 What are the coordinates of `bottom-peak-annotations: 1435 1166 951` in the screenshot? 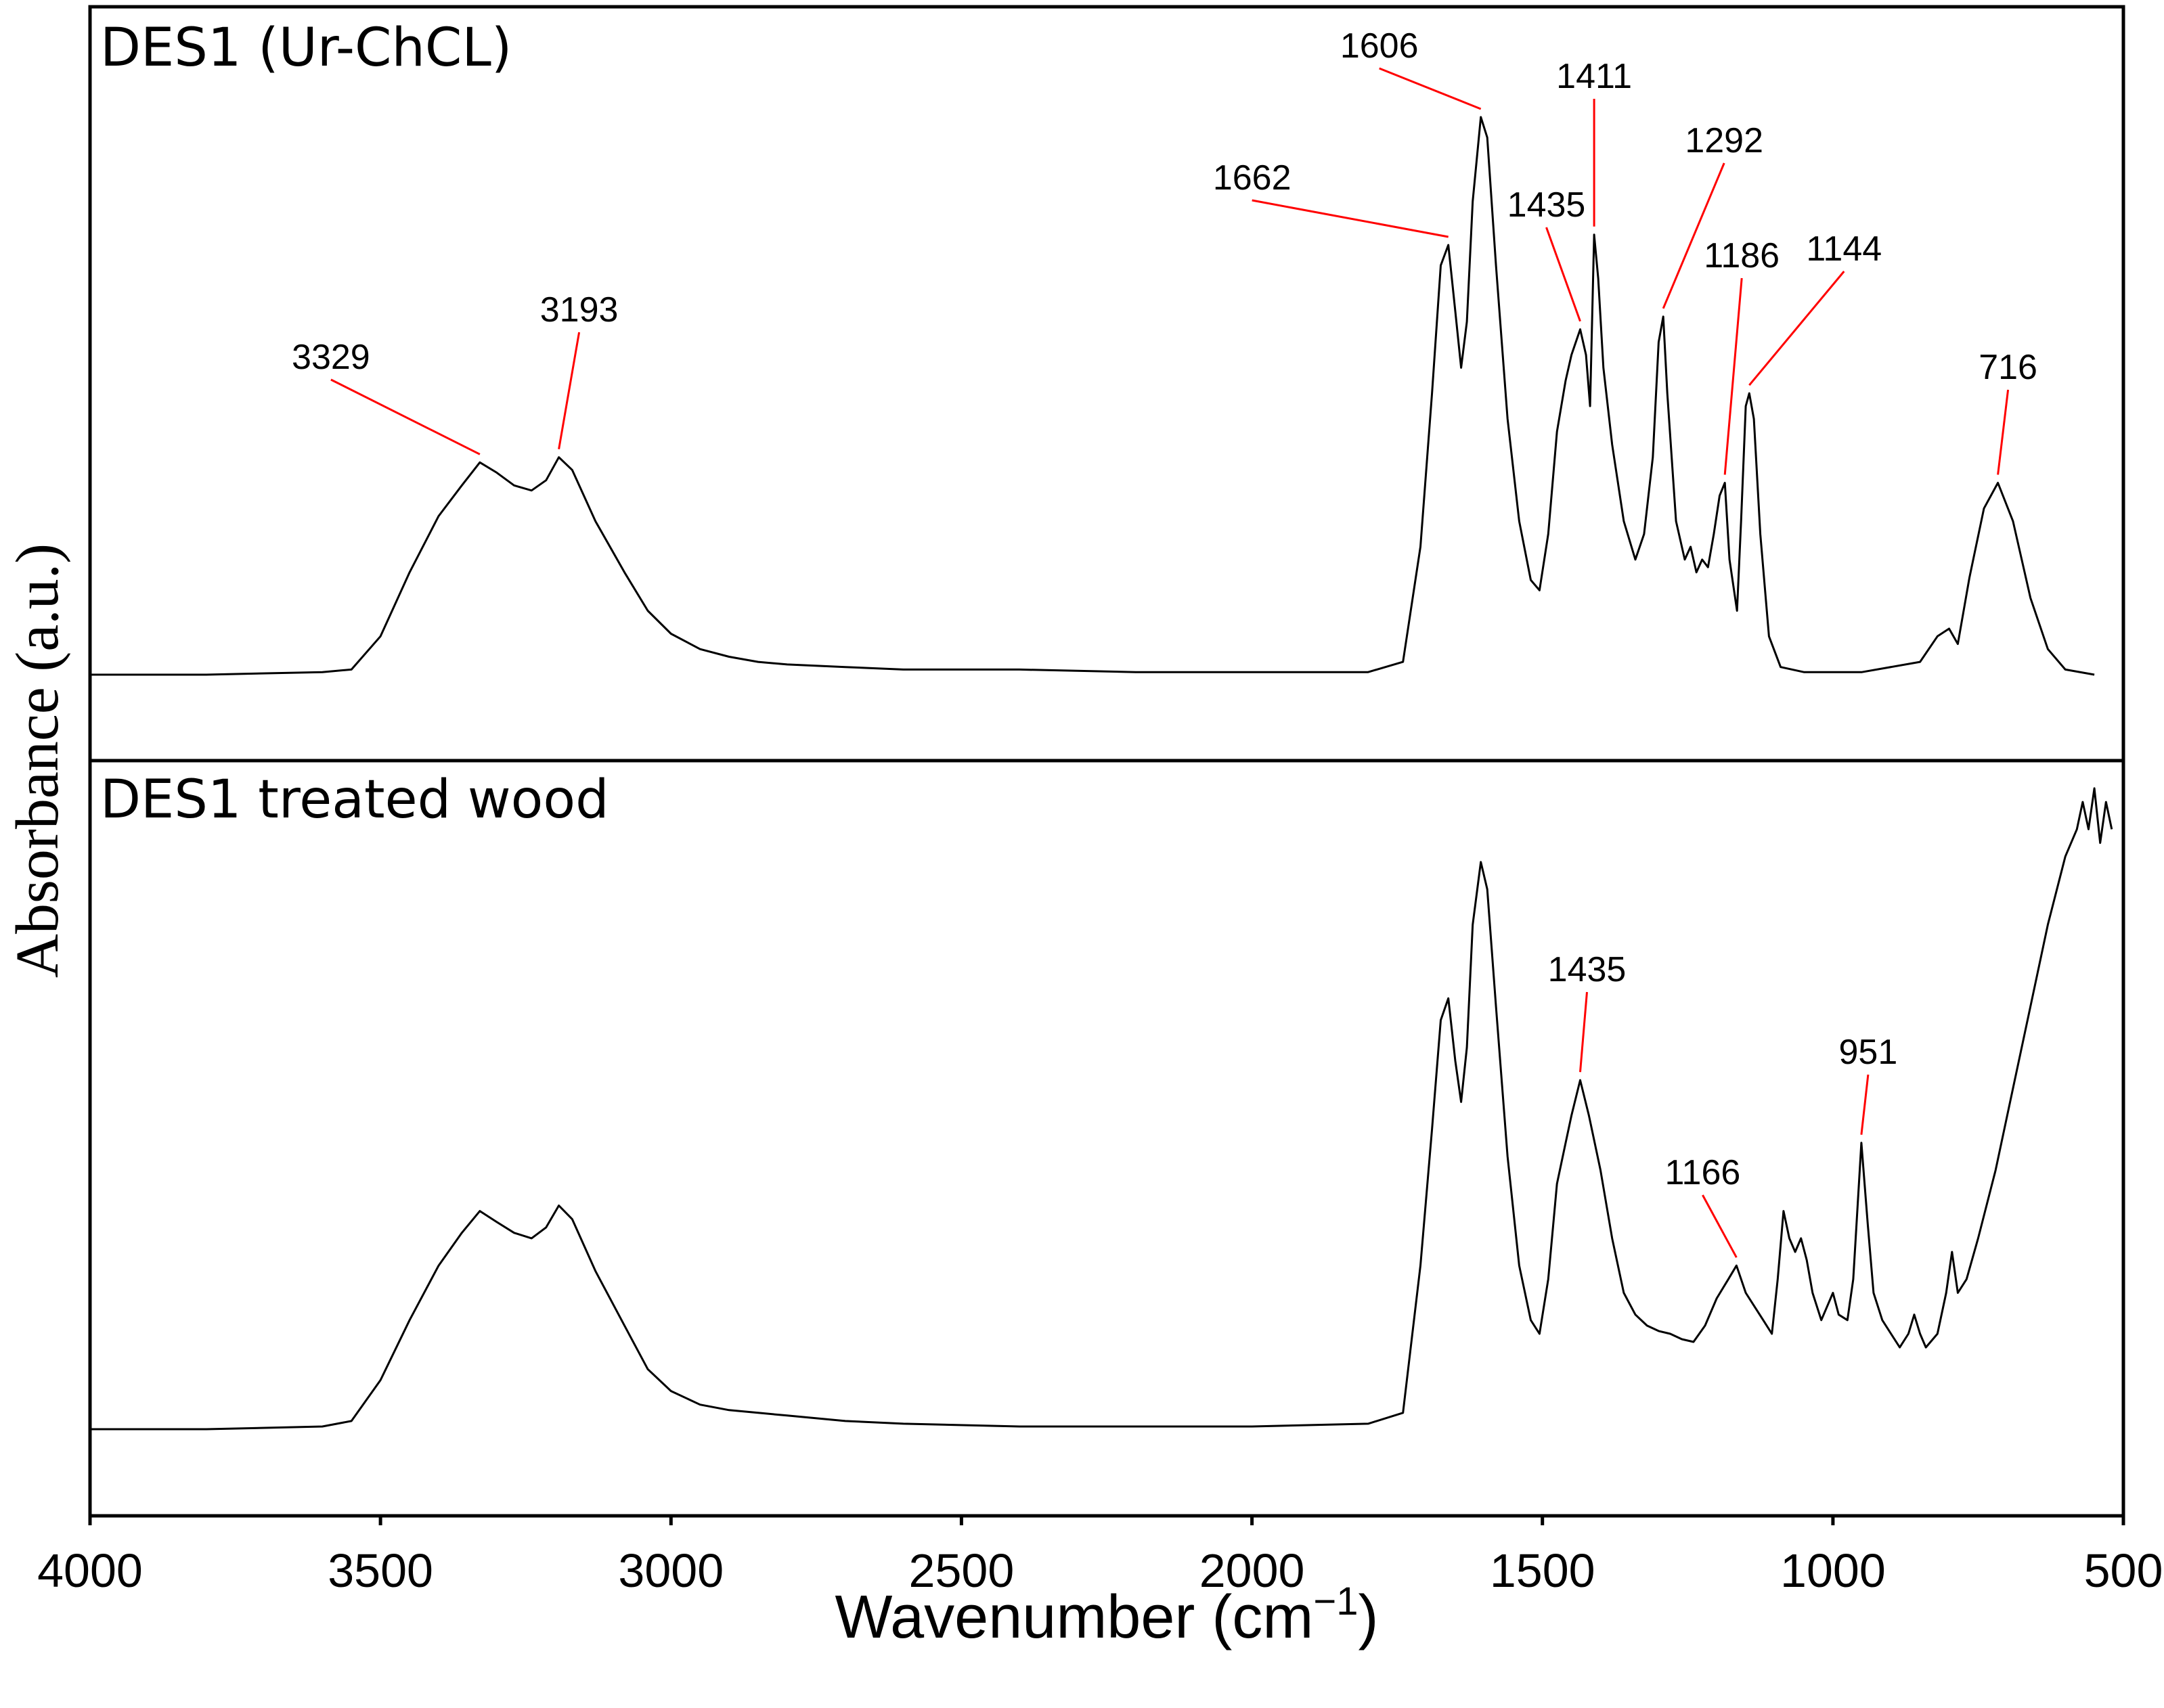 It's located at (1723, 1104).